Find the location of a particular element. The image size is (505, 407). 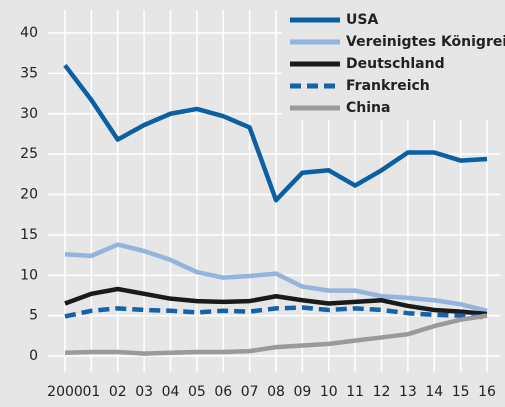

x-tick-label: 03 is located at coordinates (144, 392).